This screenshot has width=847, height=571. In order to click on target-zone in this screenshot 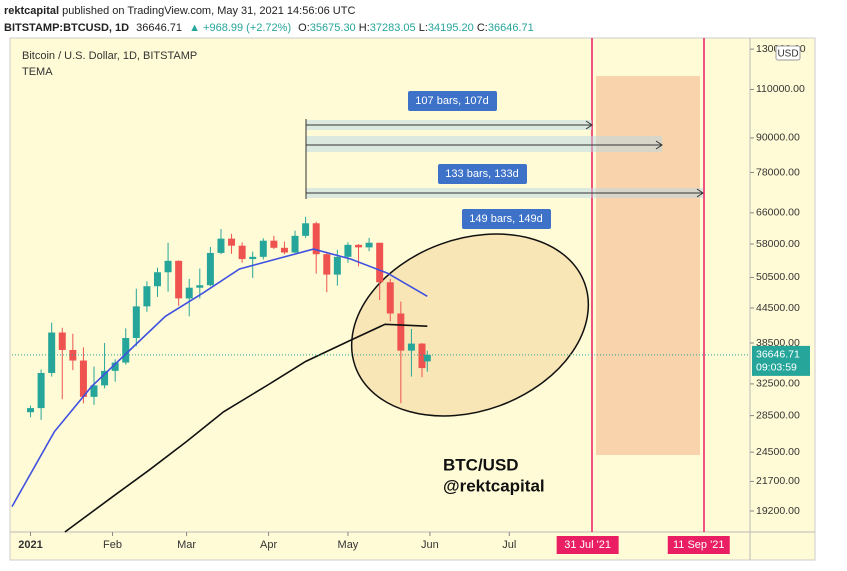, I will do `click(648, 265)`.